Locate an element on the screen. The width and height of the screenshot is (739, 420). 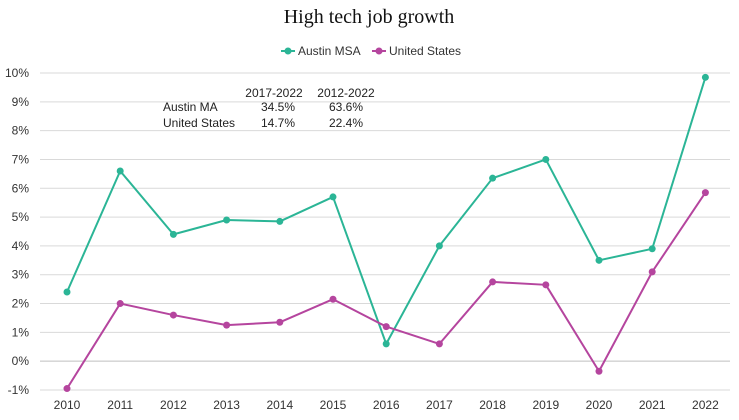
annotation-us-2012-2022: 22.4% is located at coordinates (346, 123).